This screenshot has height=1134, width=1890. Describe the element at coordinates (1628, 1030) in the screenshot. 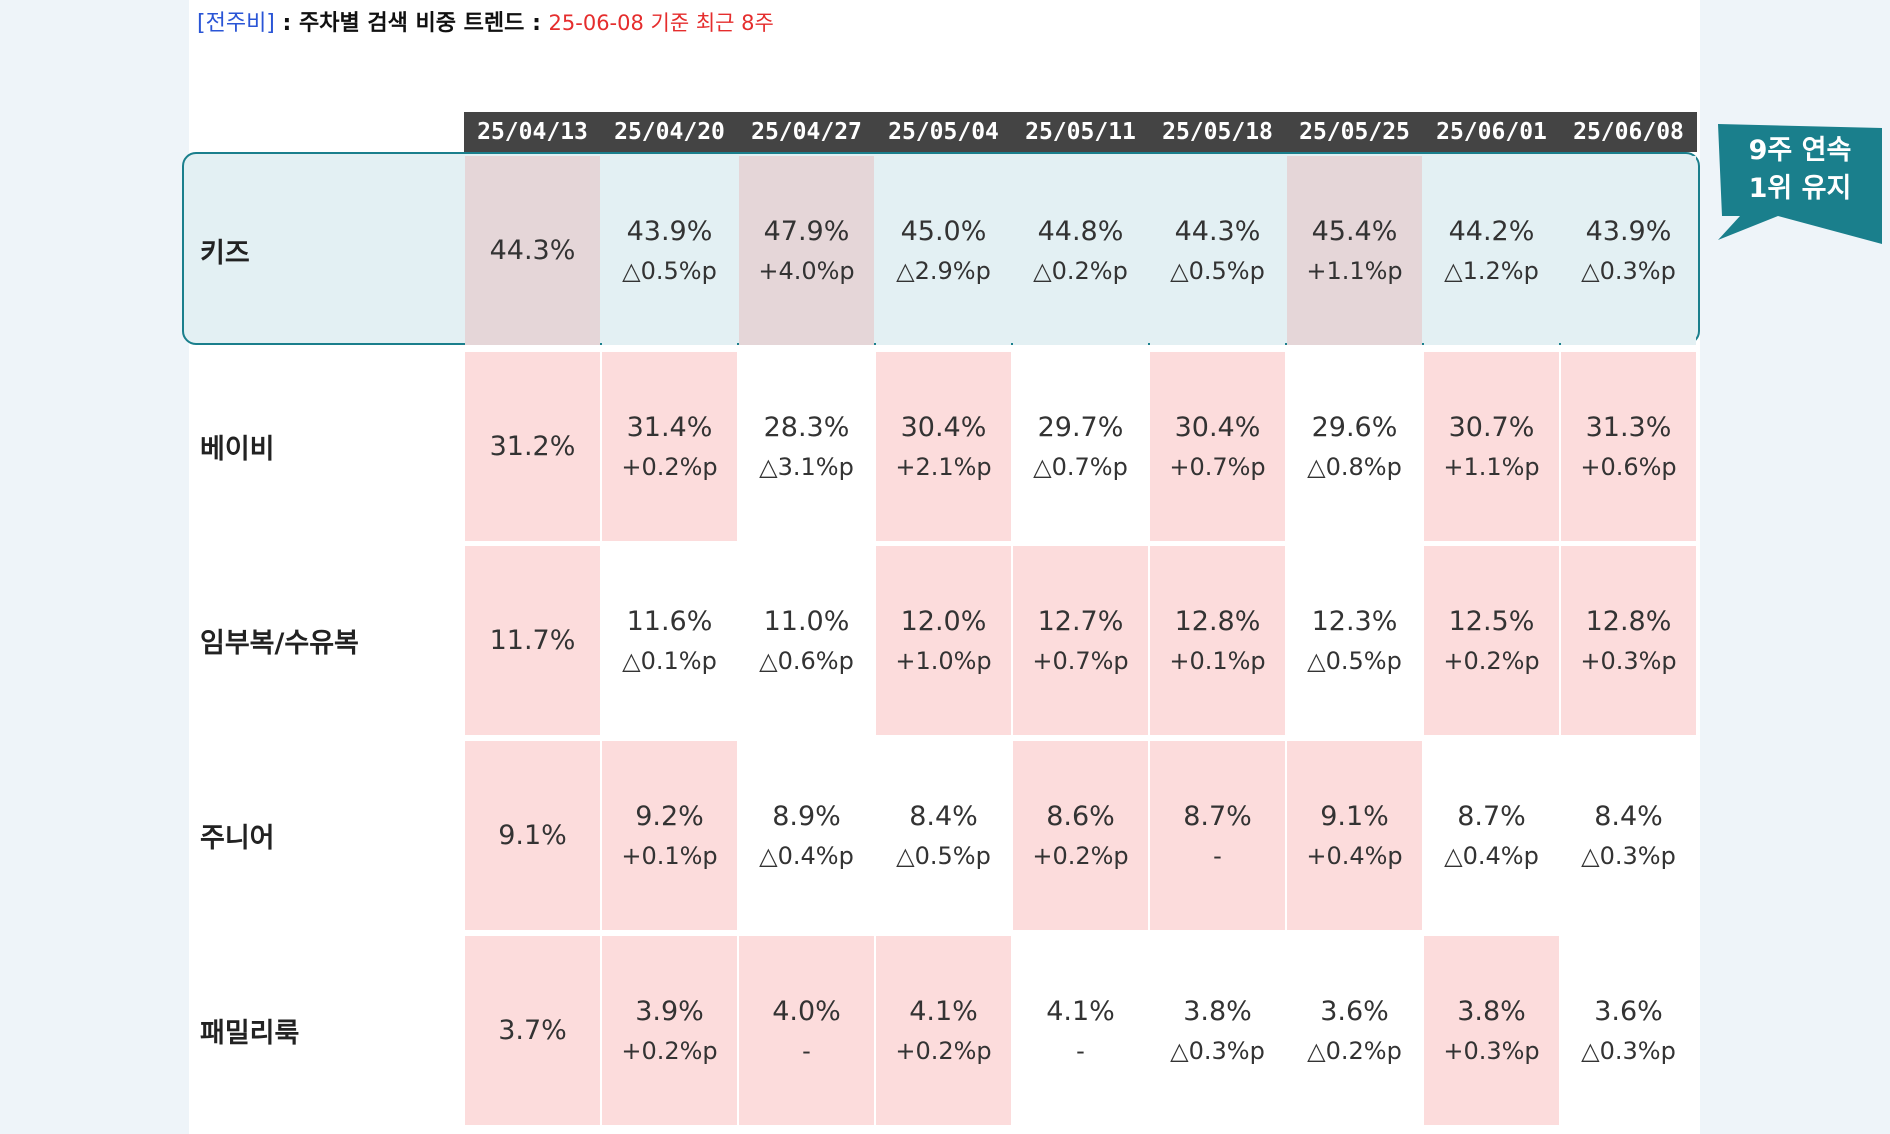

I see `table-cell: 3.6% △0.3%p` at that location.